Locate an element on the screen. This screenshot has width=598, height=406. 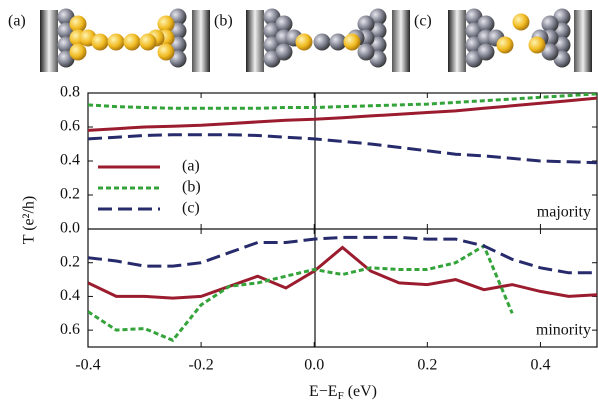
panel-label: (c) is located at coordinates (423, 21).